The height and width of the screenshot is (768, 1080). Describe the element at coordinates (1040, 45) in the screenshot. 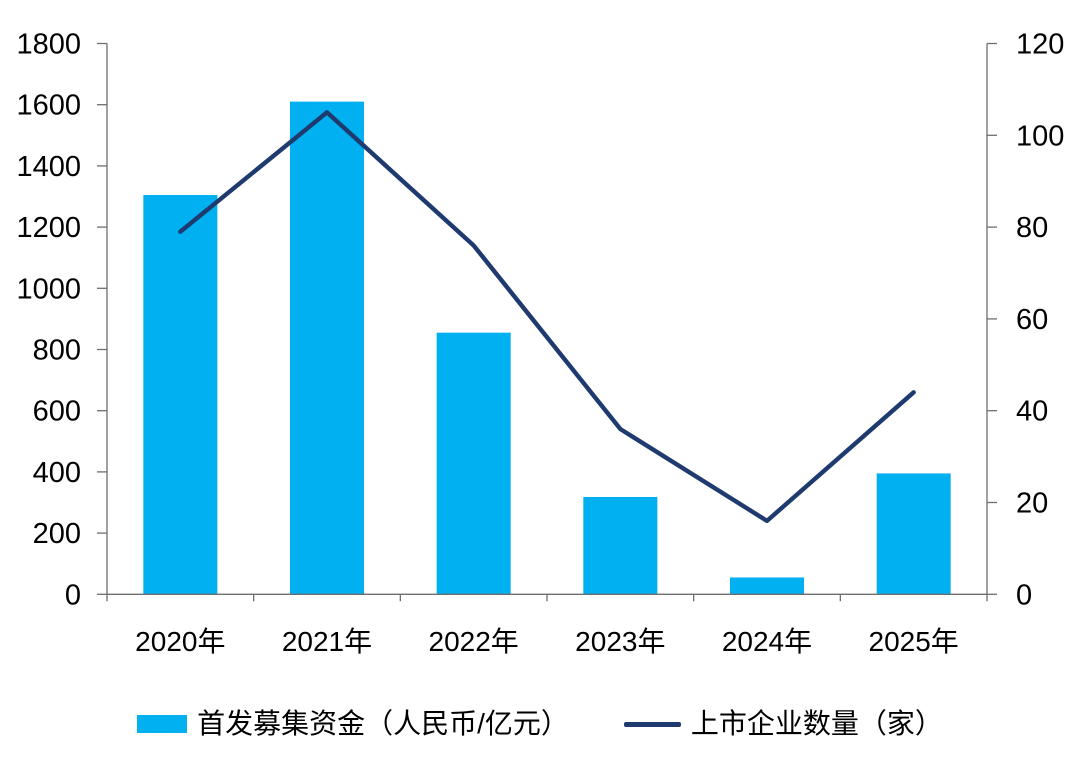

I see `right-axis-tick-label: 120` at that location.